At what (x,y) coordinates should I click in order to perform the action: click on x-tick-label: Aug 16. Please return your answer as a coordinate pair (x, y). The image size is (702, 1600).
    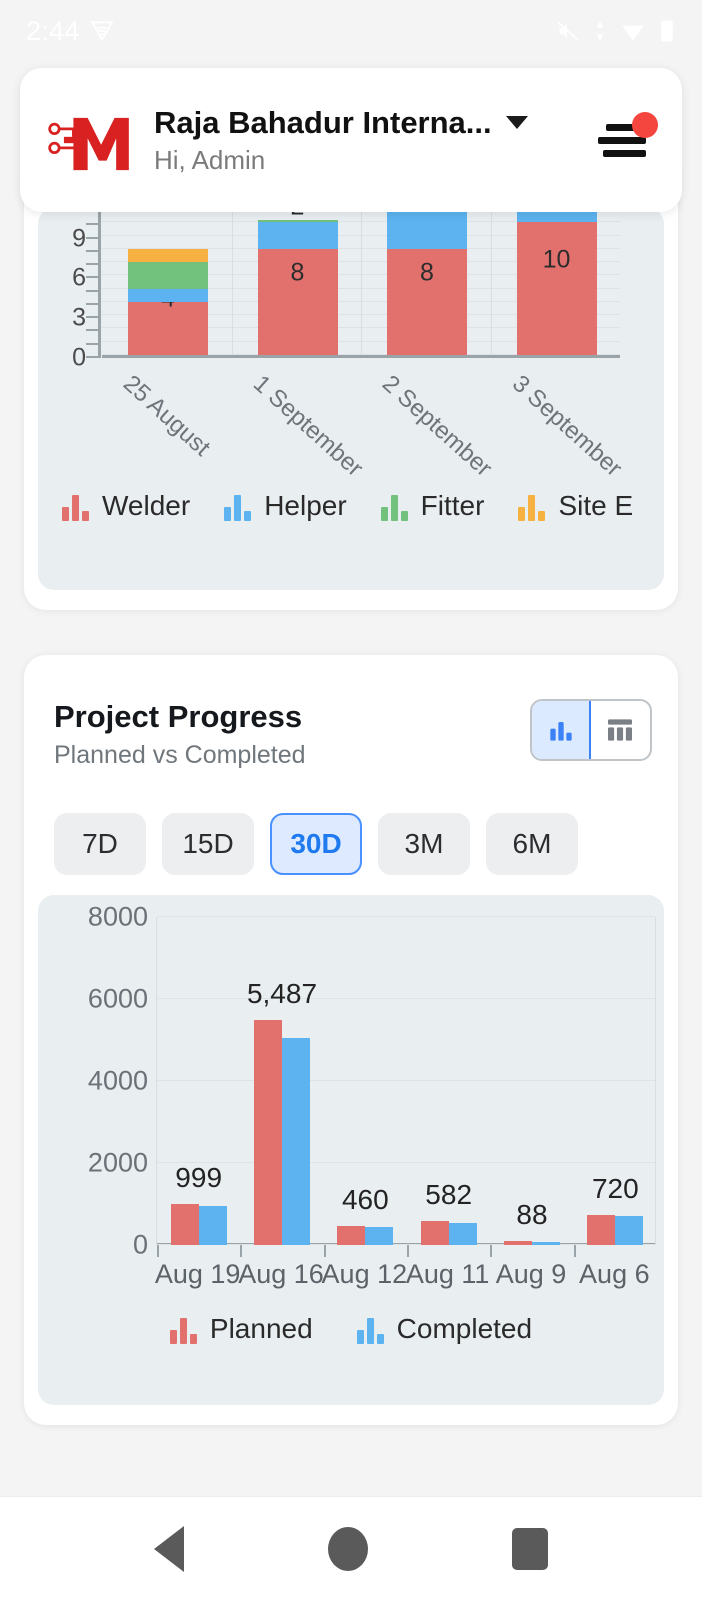
    Looking at the image, I should click on (281, 1274).